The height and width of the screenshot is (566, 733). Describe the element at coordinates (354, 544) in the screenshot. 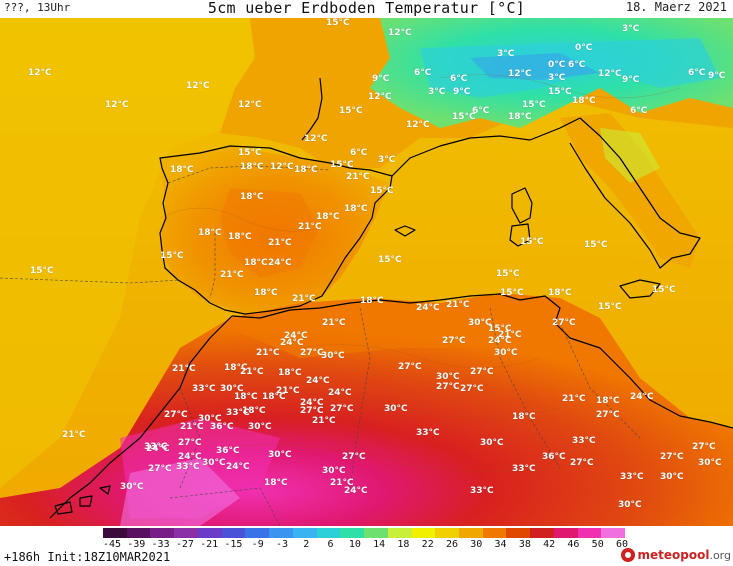

I see `scale-tick: 10` at that location.